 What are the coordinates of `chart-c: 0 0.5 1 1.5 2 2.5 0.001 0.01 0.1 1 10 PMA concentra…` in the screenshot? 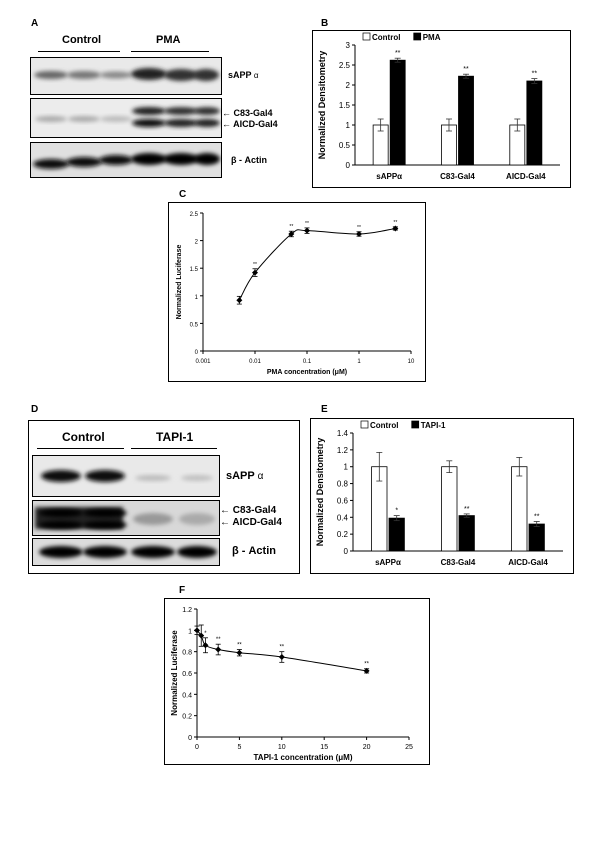 It's located at (295, 294).